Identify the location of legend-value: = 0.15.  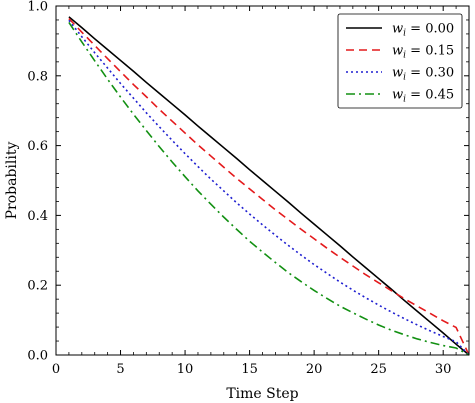
(430, 51).